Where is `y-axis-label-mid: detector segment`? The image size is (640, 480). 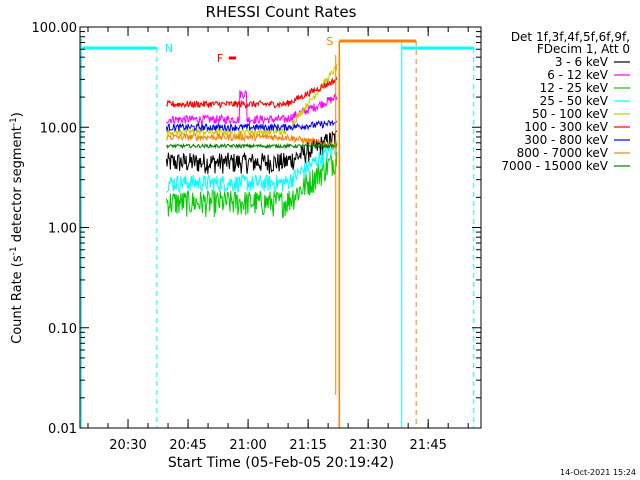 y-axis-label-mid: detector segment is located at coordinates (17, 186).